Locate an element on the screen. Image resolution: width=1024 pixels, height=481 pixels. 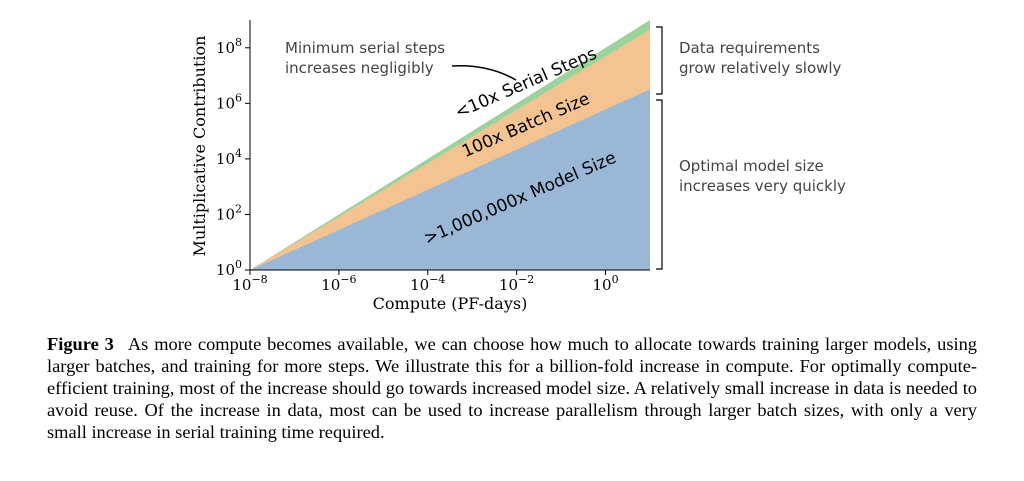
x-tick-3-label: 10⁻² is located at coordinates (516, 283).